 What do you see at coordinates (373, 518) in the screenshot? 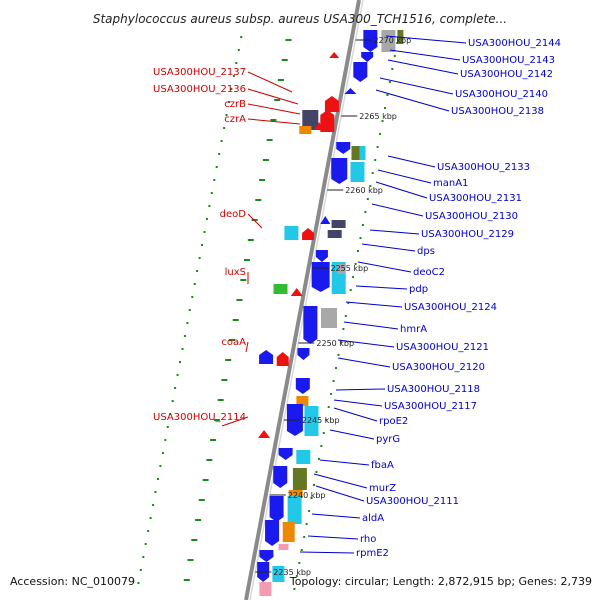
I see `right-gene-label: aldA` at bounding box center [373, 518].